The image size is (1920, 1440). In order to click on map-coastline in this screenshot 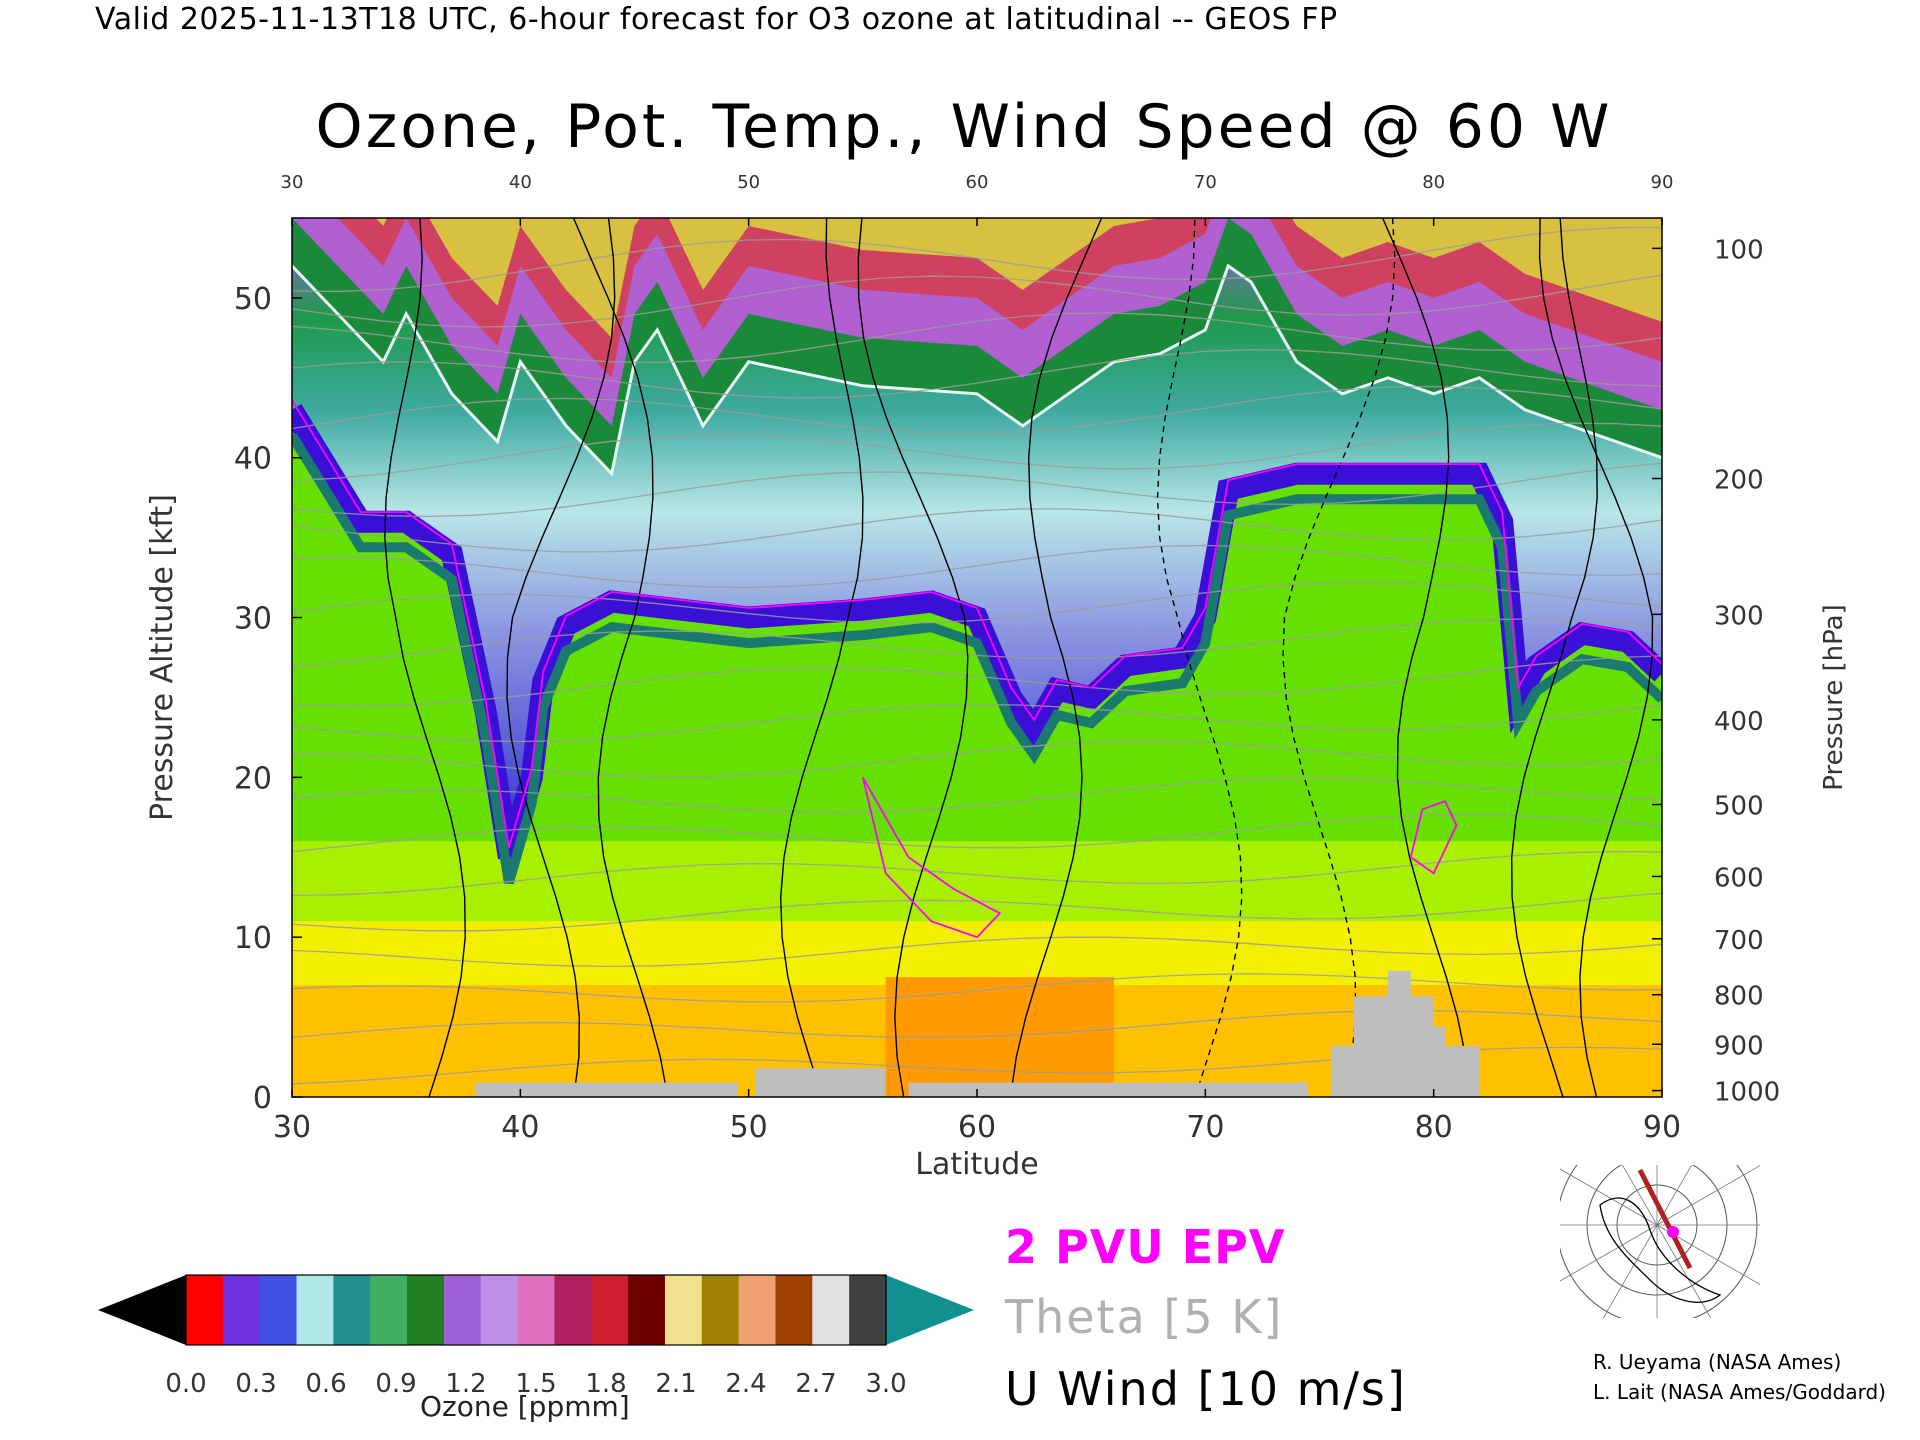, I will do `click(1660, 1250)`.